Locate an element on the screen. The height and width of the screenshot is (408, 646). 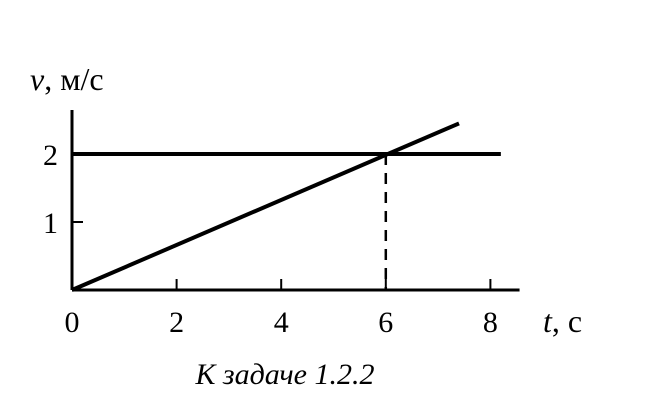
x-axis-unit: , с is located at coordinates (567, 321).